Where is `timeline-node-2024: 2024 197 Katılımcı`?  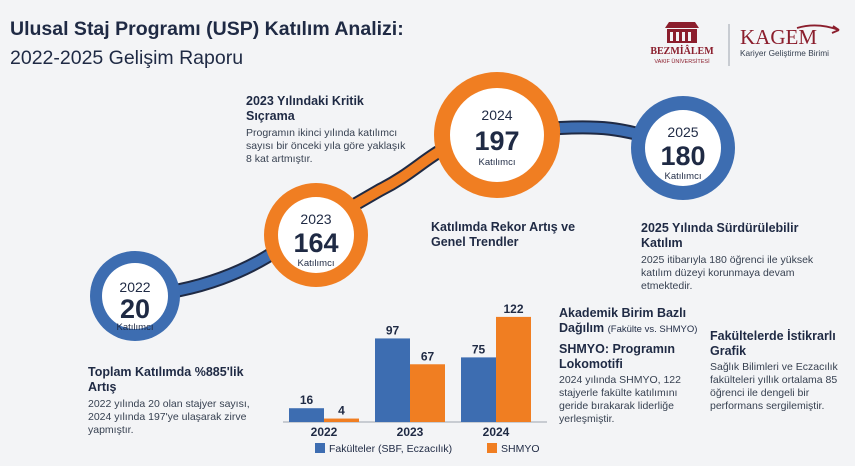 timeline-node-2024: 2024 197 Katılımcı is located at coordinates (497, 135).